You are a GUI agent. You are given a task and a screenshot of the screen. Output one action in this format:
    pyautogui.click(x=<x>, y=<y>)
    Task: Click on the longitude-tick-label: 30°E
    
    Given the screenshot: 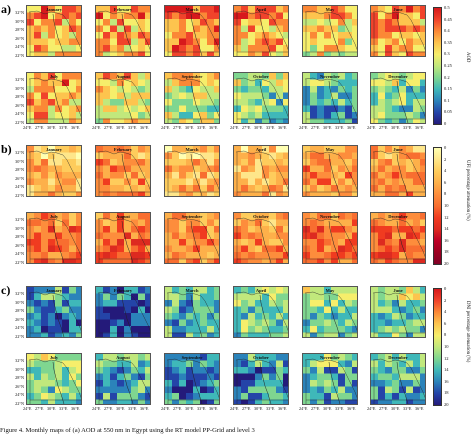 What is the action you would take?
    pyautogui.click(x=189, y=408)
    